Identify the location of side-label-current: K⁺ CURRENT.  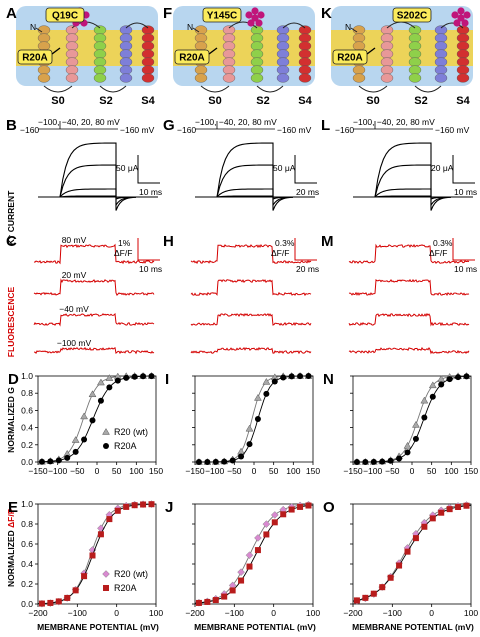
(11, 217).